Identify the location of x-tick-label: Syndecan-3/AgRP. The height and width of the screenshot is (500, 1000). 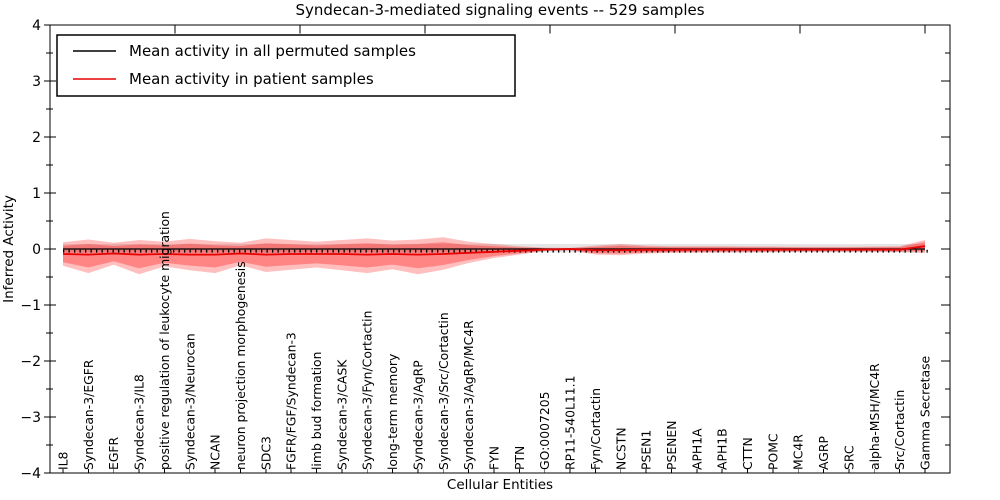
(417, 415).